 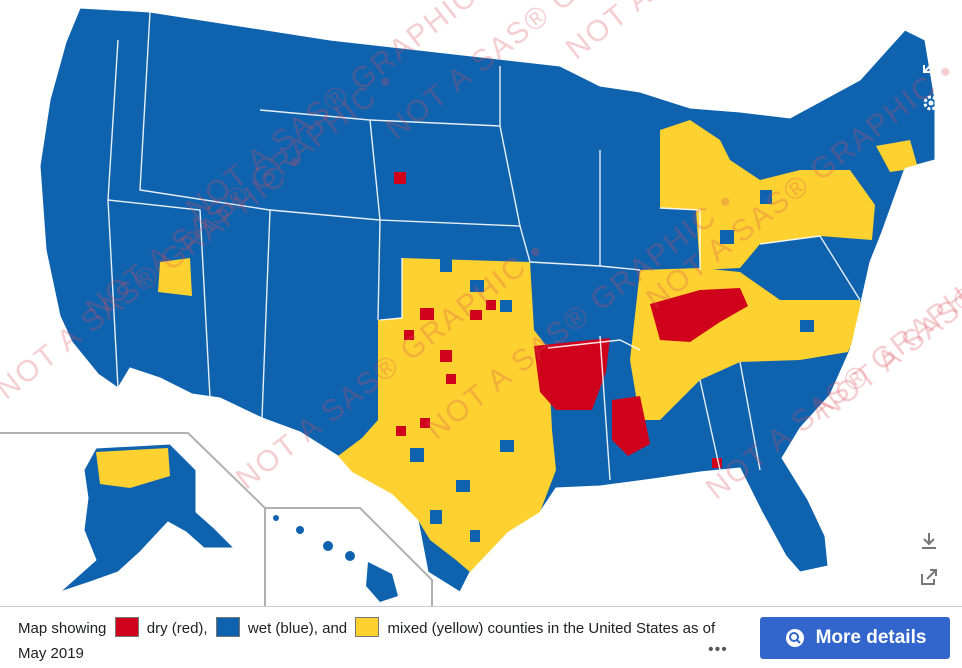 What do you see at coordinates (227, 627) in the screenshot?
I see `legend-swatch-wet` at bounding box center [227, 627].